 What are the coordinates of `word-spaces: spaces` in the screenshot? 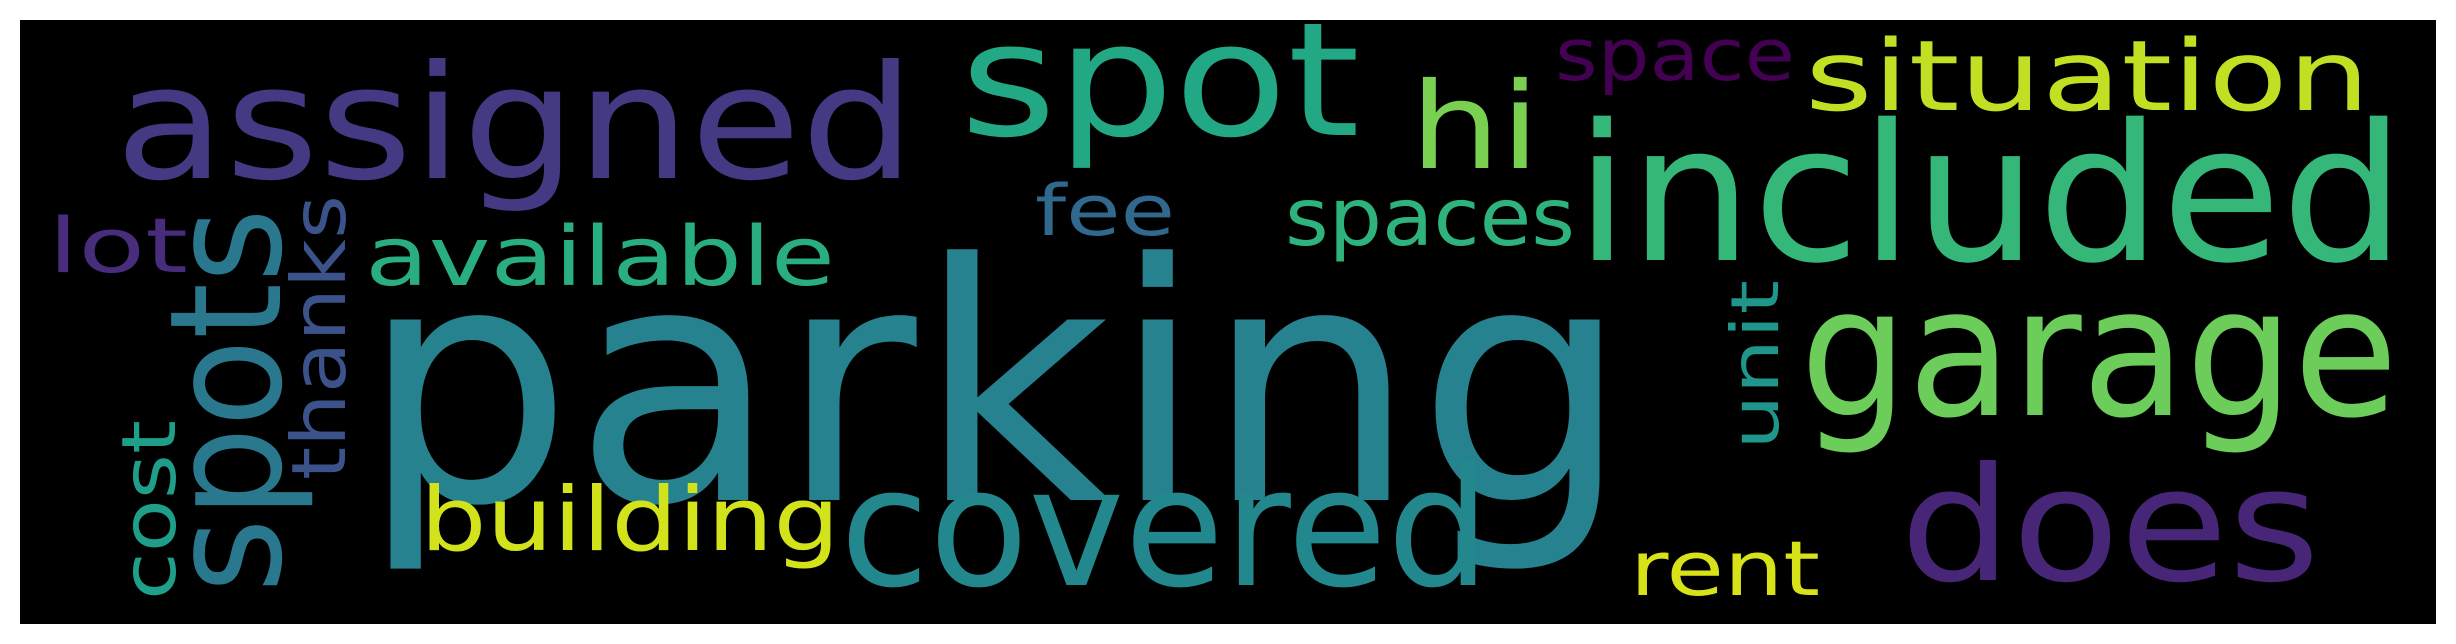 It's located at (1430, 217).